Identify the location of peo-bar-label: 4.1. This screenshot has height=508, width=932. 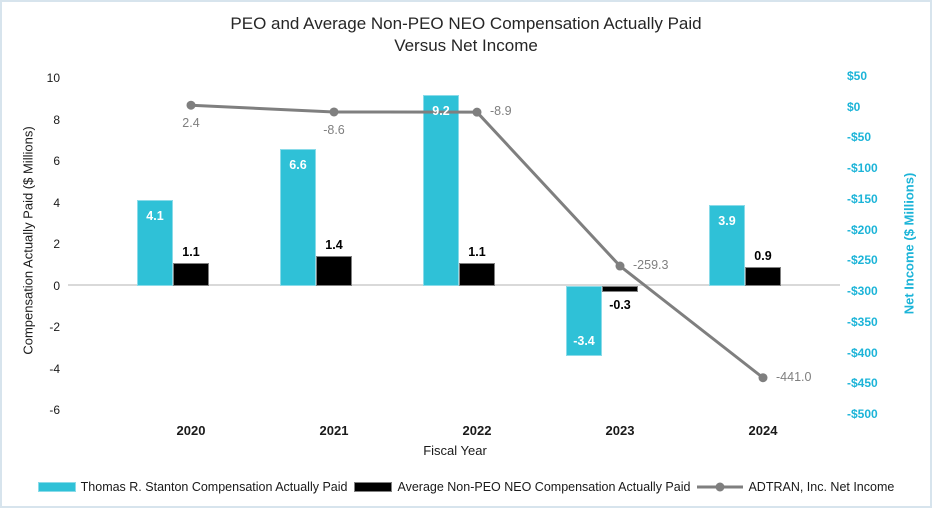
(155, 216).